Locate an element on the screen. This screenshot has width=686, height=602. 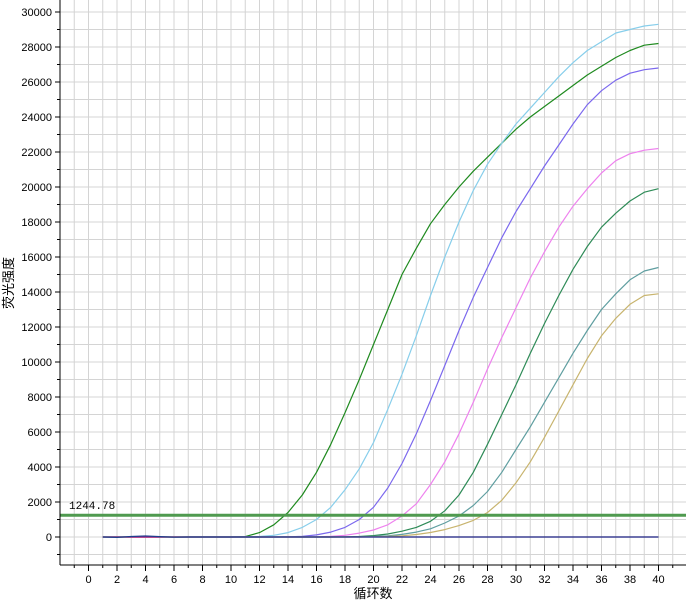
x-tick-label: 12 is located at coordinates (259, 580).